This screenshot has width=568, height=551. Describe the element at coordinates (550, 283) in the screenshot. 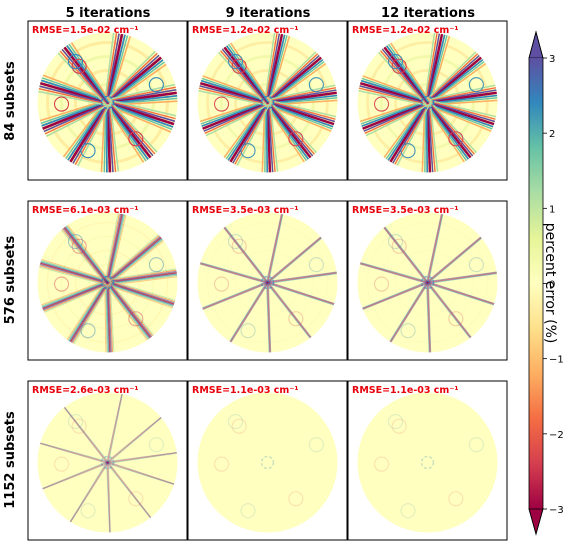

I see `colorbar-label: percent error (%)` at that location.